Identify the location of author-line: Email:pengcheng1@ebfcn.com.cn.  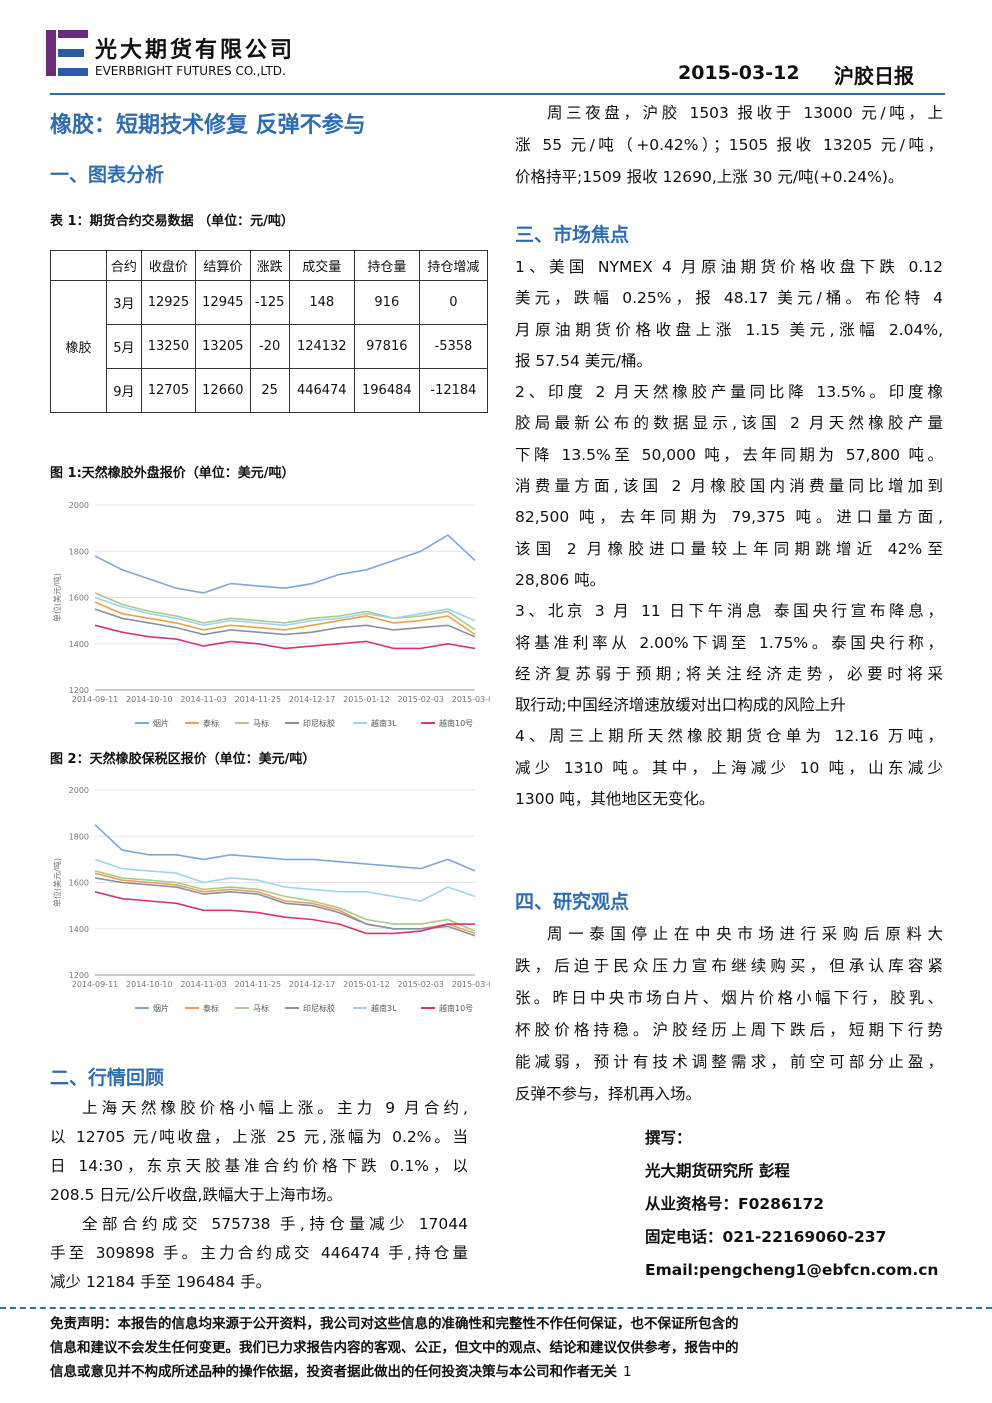
(792, 1270).